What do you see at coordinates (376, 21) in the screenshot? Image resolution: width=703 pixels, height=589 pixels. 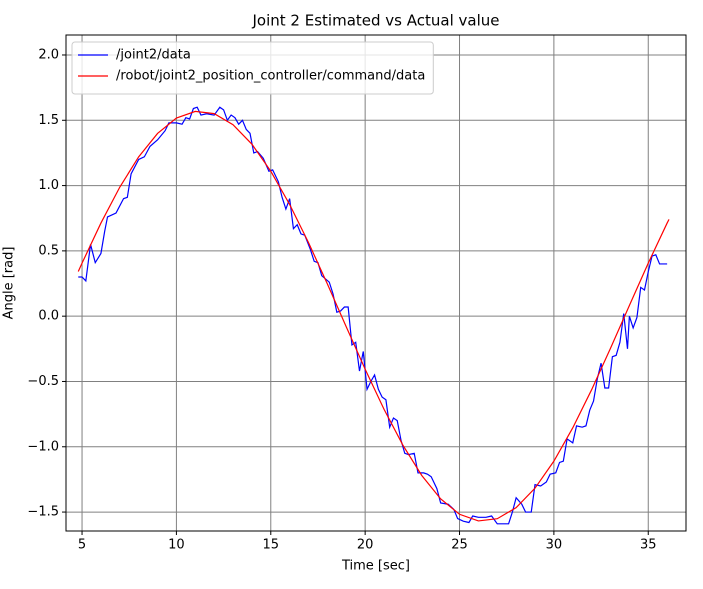 I see `chart-title: Joint 2 Estimated vs Actual value` at bounding box center [376, 21].